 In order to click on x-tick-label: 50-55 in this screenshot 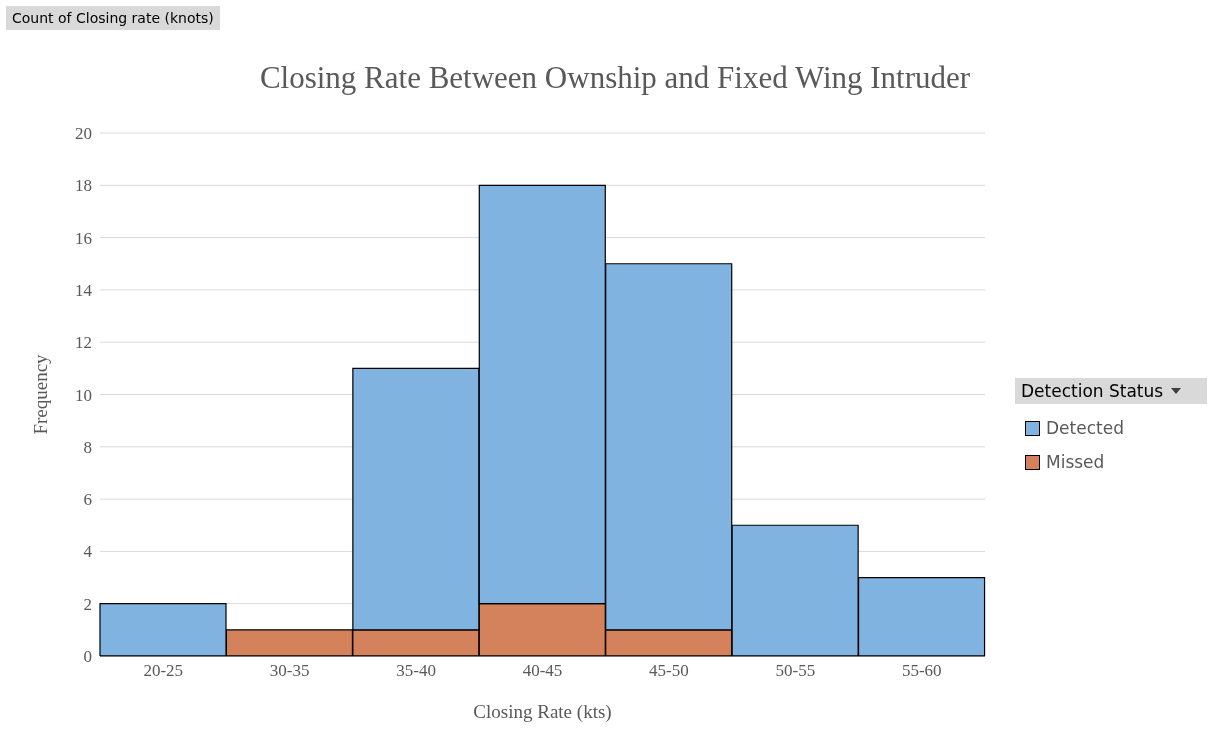, I will do `click(795, 671)`.